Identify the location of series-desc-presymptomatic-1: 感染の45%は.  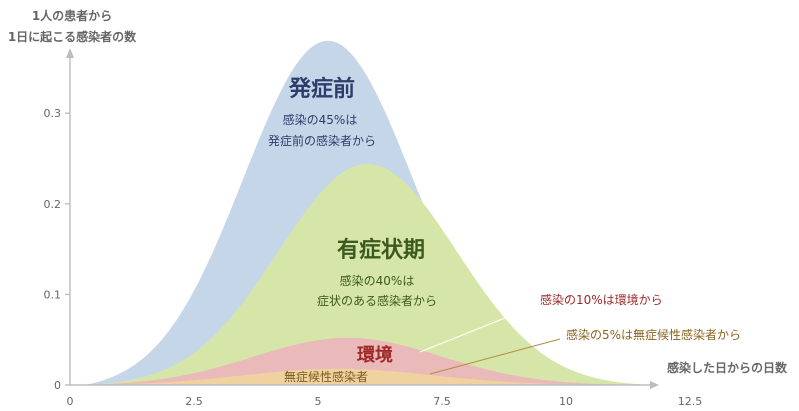
(320, 119).